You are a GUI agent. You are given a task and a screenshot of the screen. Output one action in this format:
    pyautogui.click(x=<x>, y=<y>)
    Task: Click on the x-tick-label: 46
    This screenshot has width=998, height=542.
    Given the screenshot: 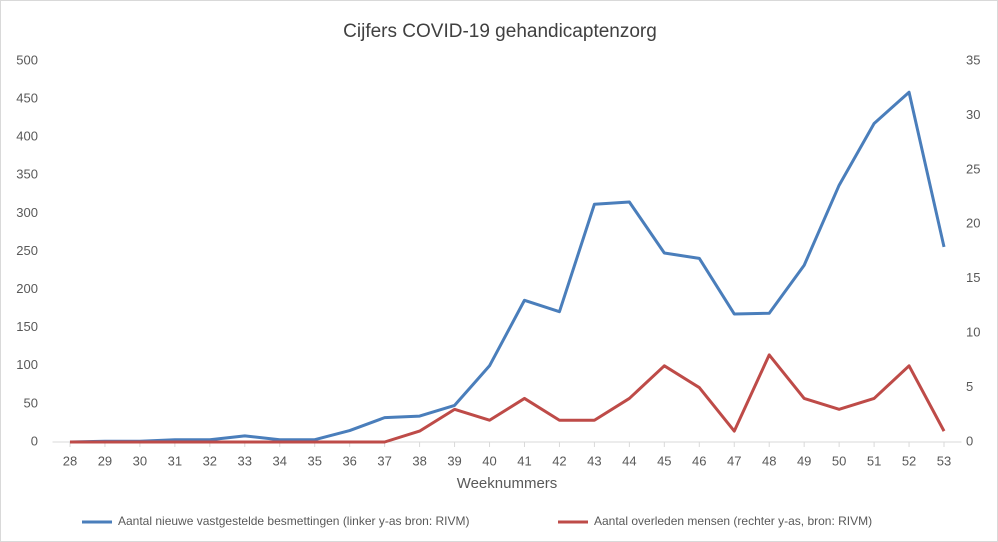 What is the action you would take?
    pyautogui.click(x=699, y=460)
    